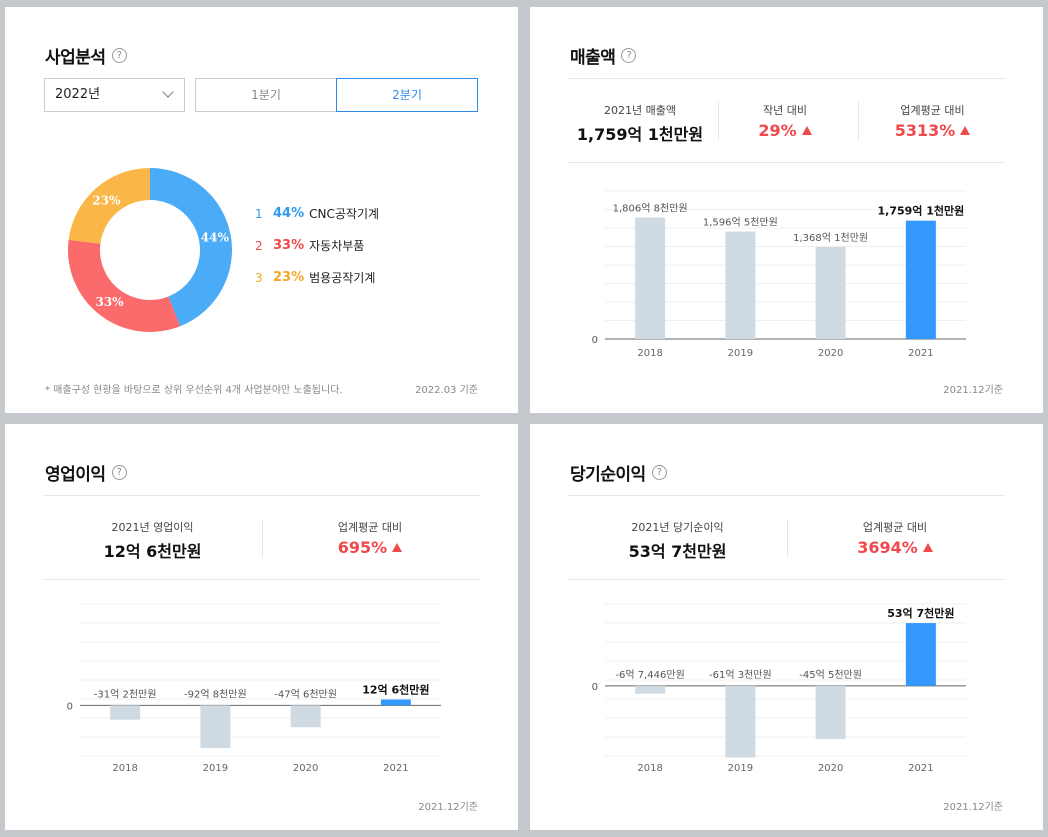 This screenshot has width=1048, height=837. Describe the element at coordinates (289, 245) in the screenshot. I see `legend-percent: 33%` at that location.